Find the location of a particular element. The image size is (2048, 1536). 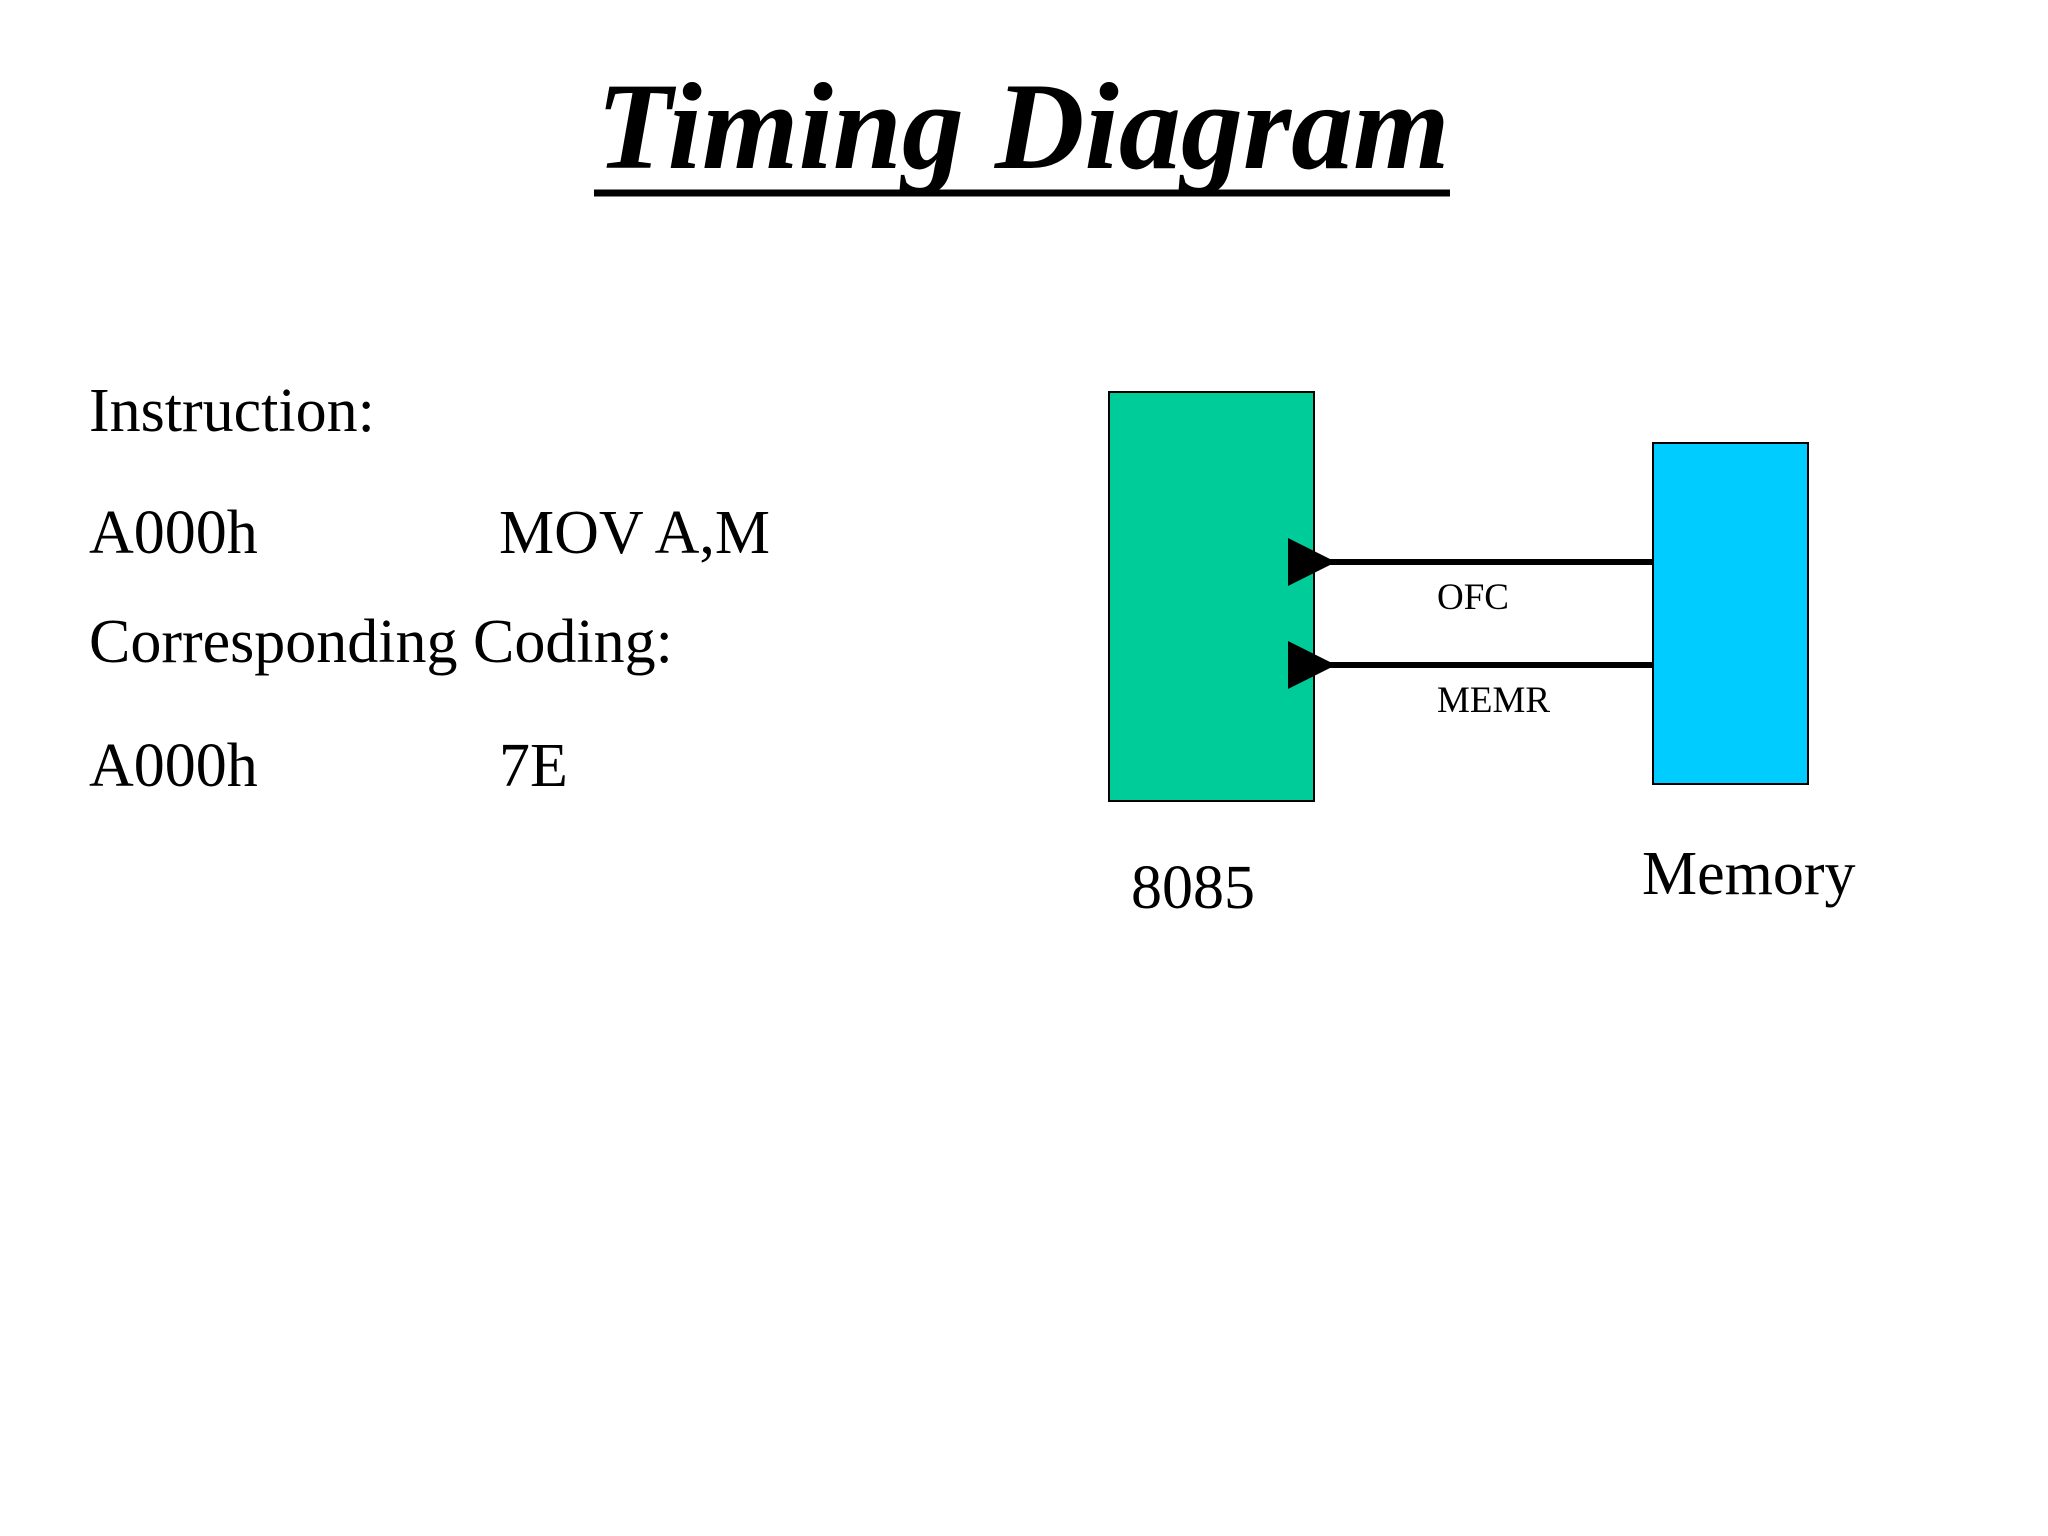

instruction-address: A000h is located at coordinates (173, 533).